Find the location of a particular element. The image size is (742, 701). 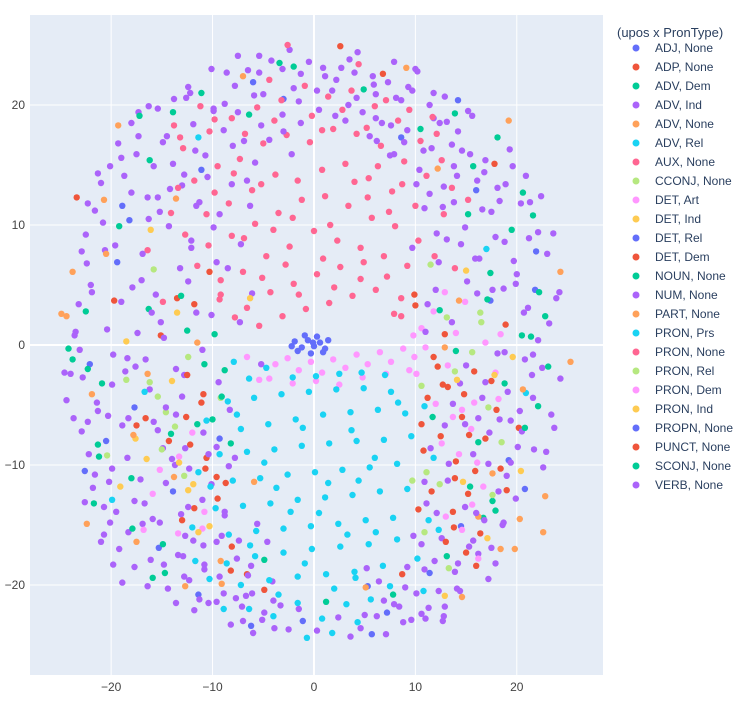

legend-item: AUX, None is located at coordinates (674, 162).